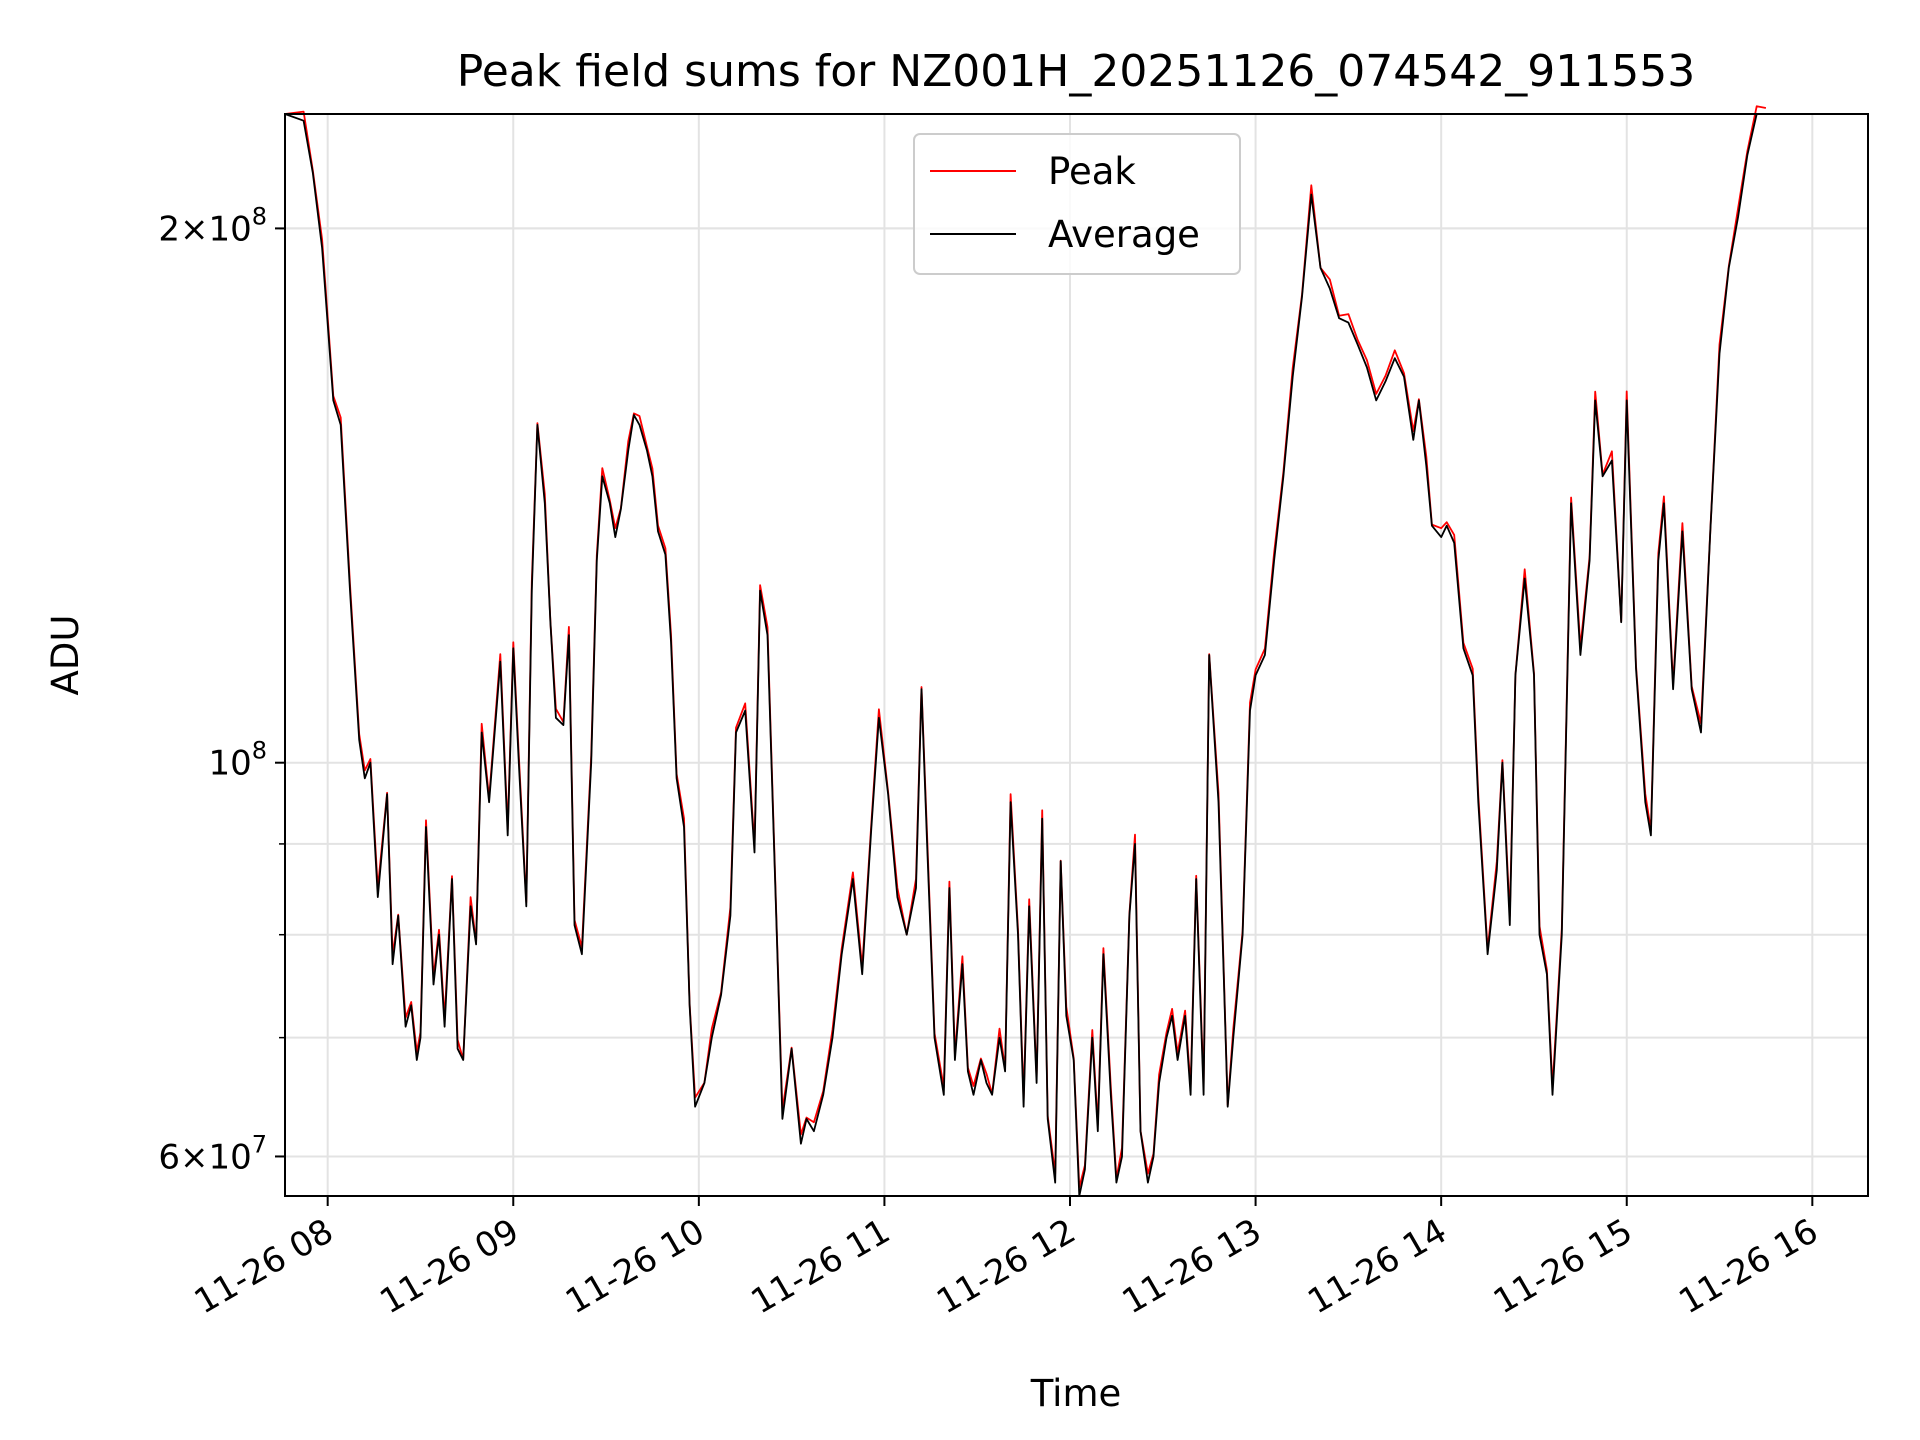 The image size is (1920, 1440). I want to click on legend-label-average: Average, so click(1124, 234).